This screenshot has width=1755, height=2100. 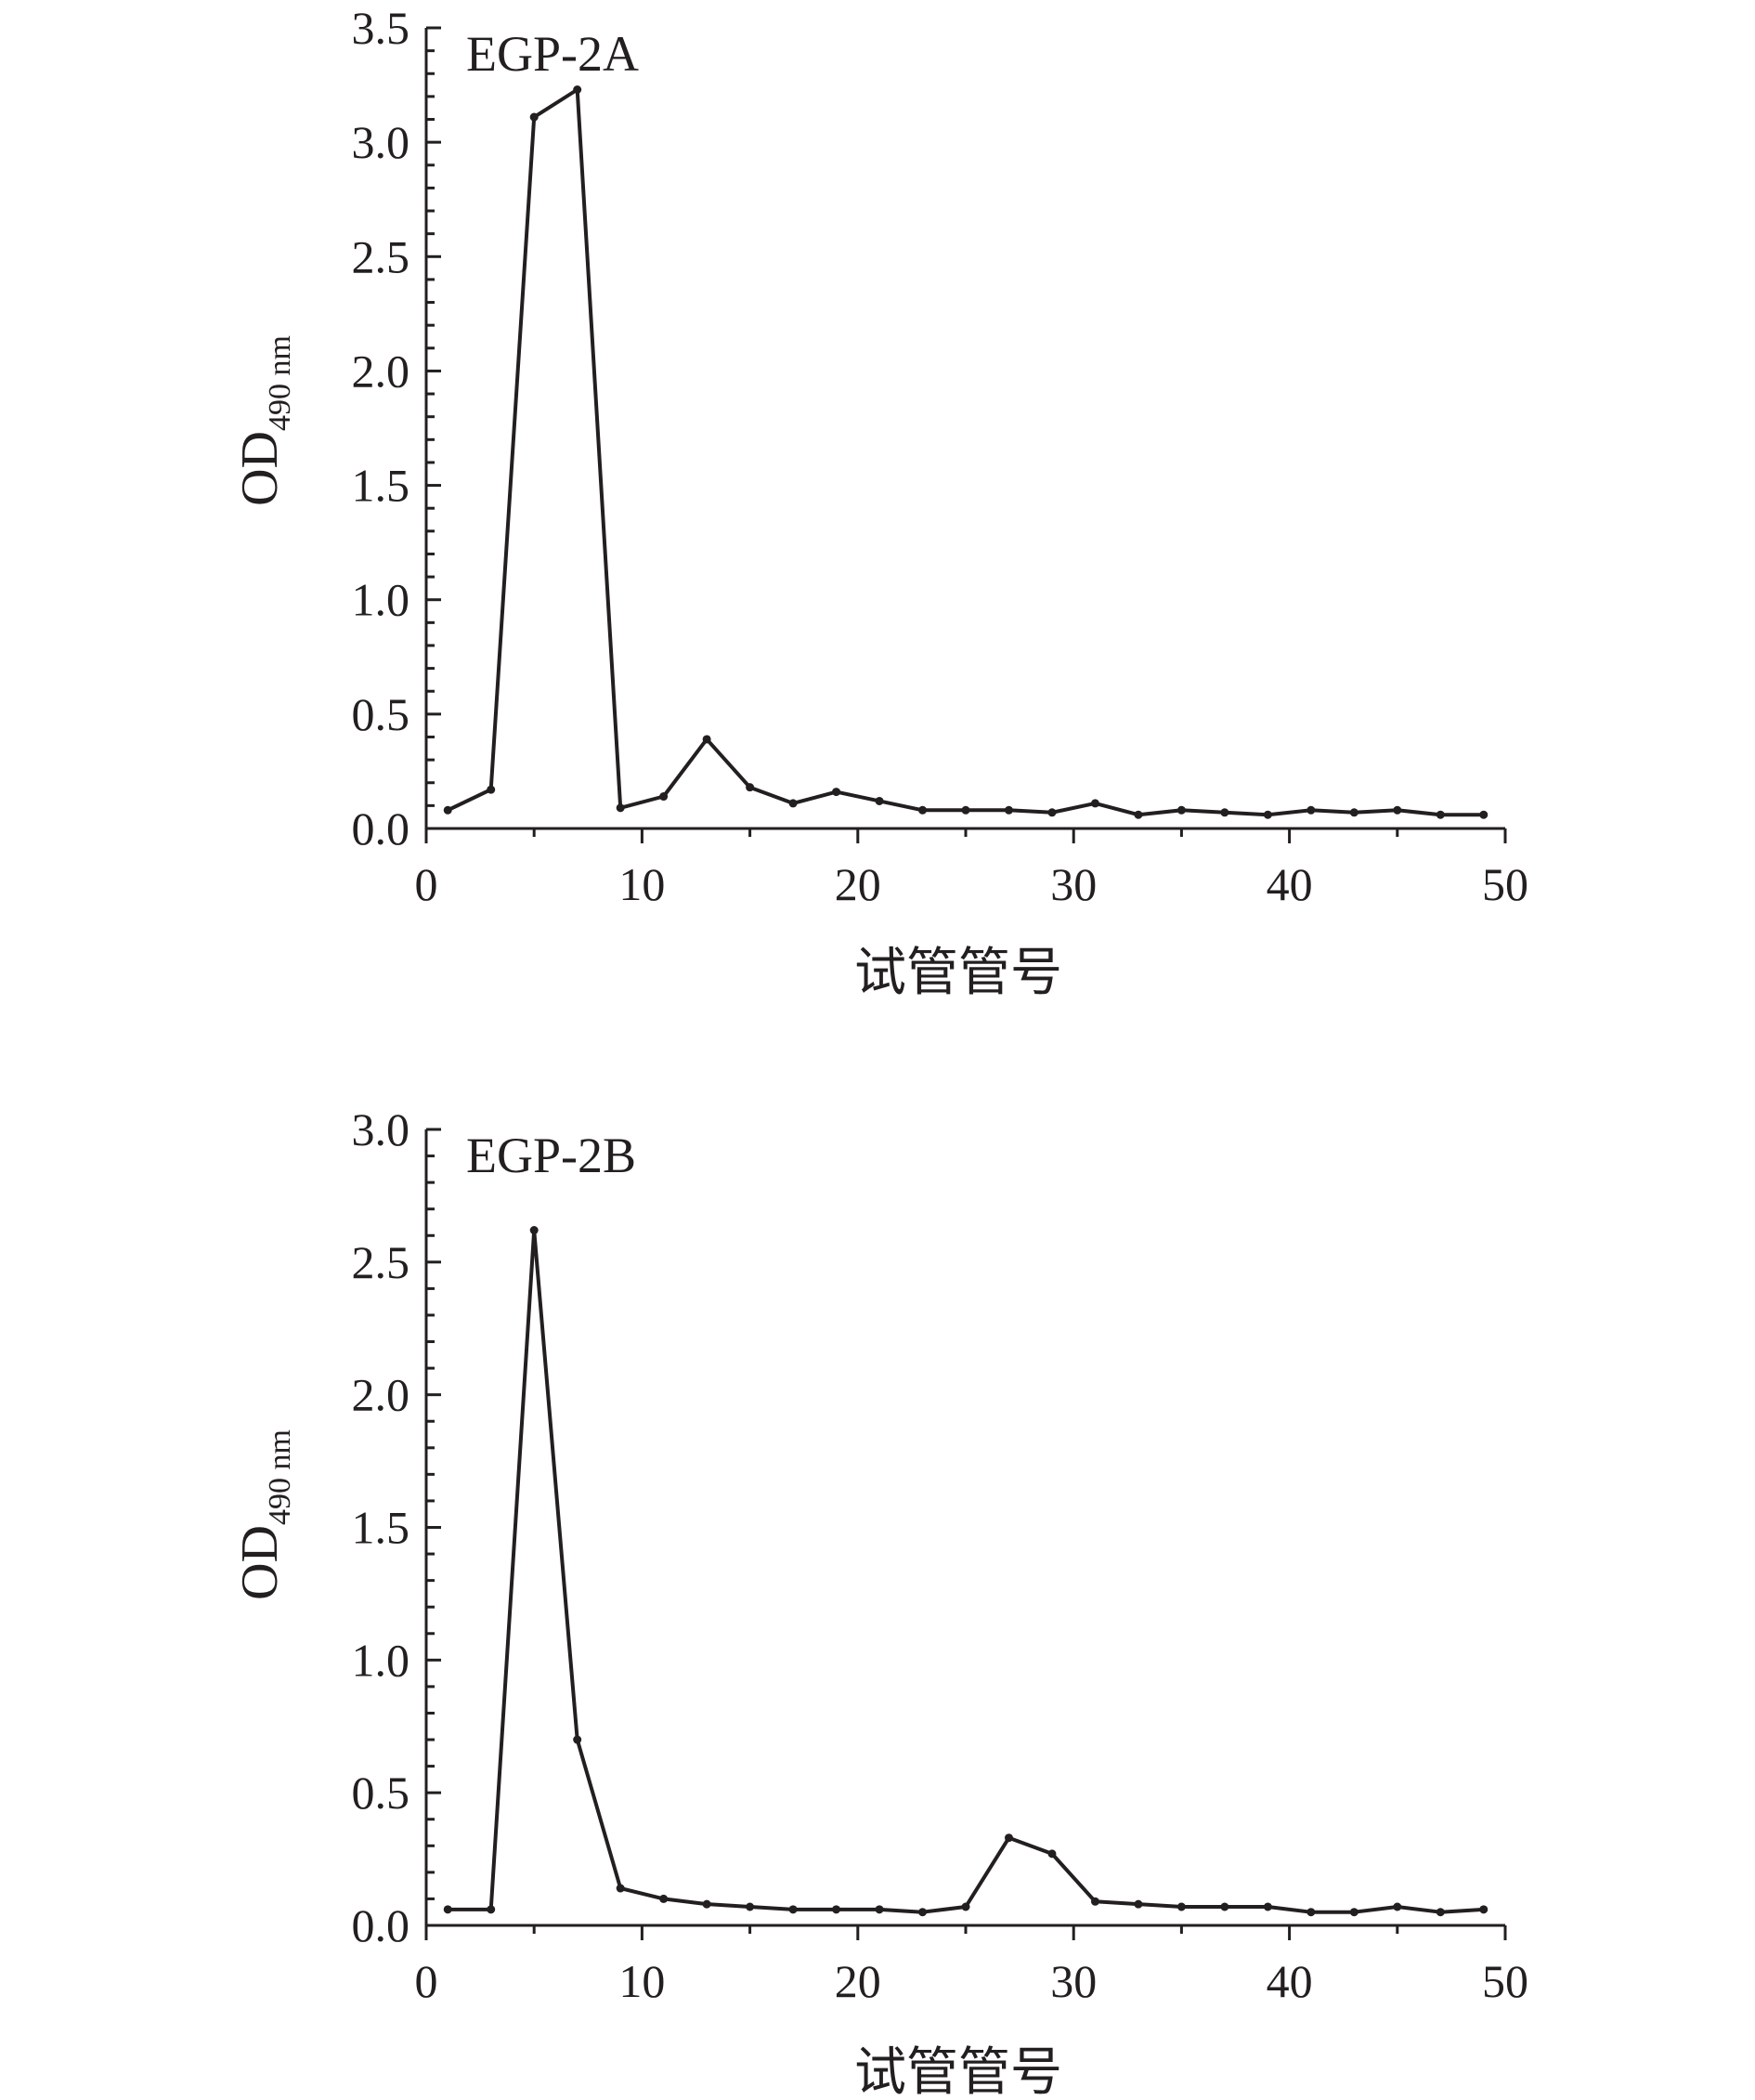 What do you see at coordinates (381, 28) in the screenshot?
I see `y-tick-label: 3.5` at bounding box center [381, 28].